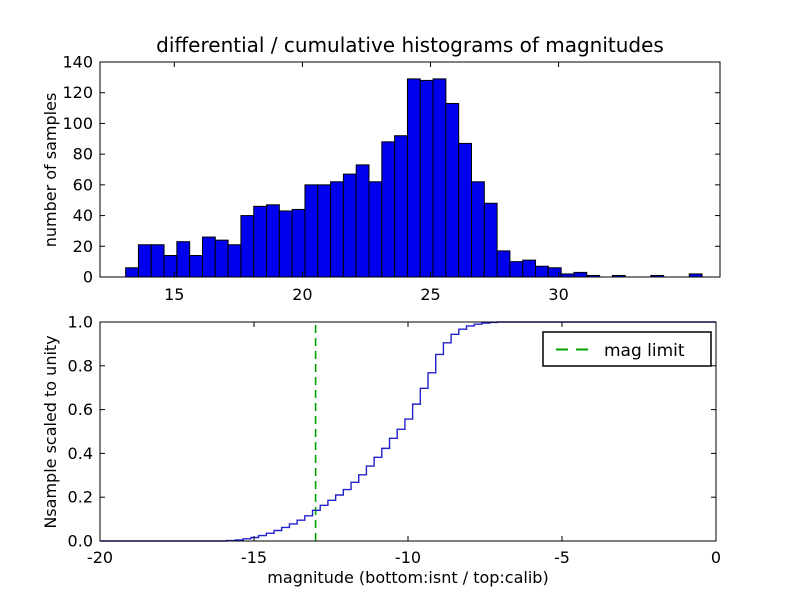 Image resolution: width=800 pixels, height=600 pixels. I want to click on y-tick-label: 120, so click(77, 92).